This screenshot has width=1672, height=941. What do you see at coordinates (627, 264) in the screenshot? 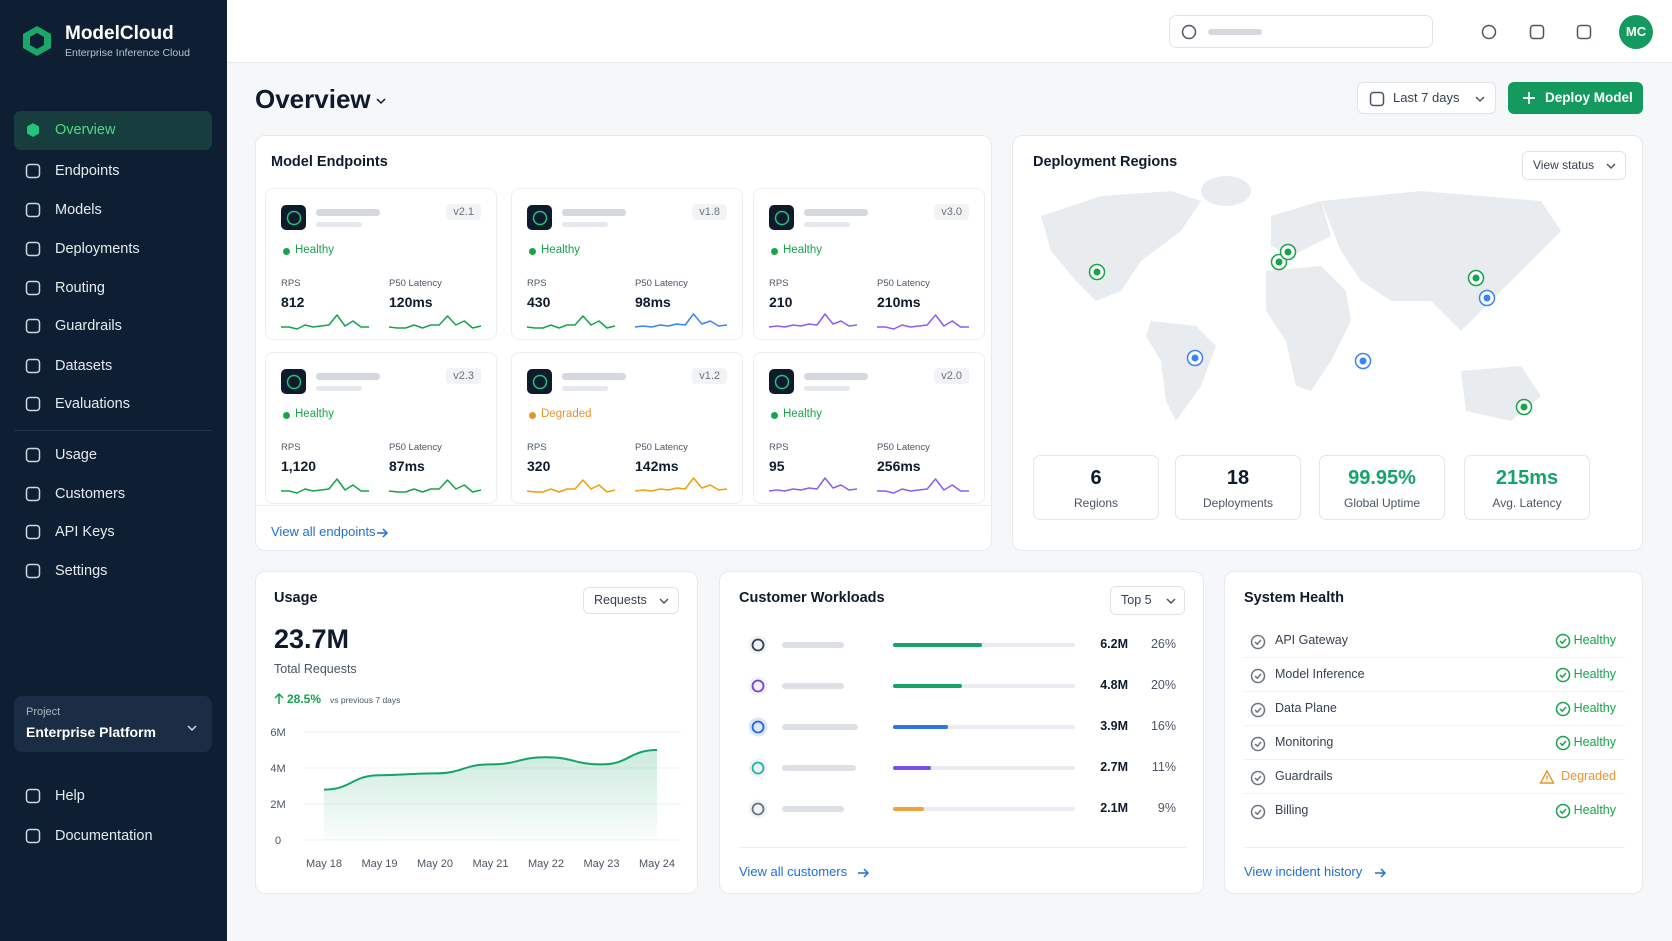
I see `endpoint-card: v1.8 Healthy RPS 430 P50 Latency 98ms` at bounding box center [627, 264].